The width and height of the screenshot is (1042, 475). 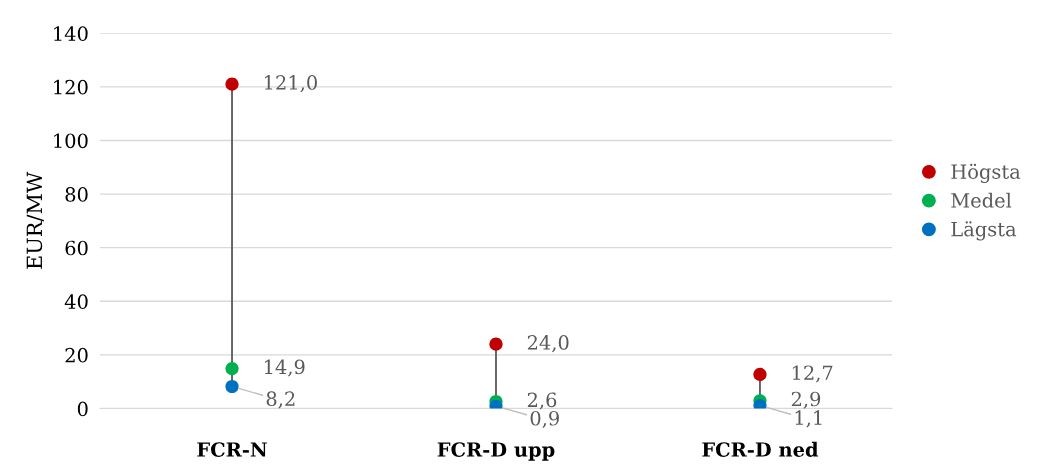 I want to click on x-tick-label: FCR-N, so click(x=232, y=449).